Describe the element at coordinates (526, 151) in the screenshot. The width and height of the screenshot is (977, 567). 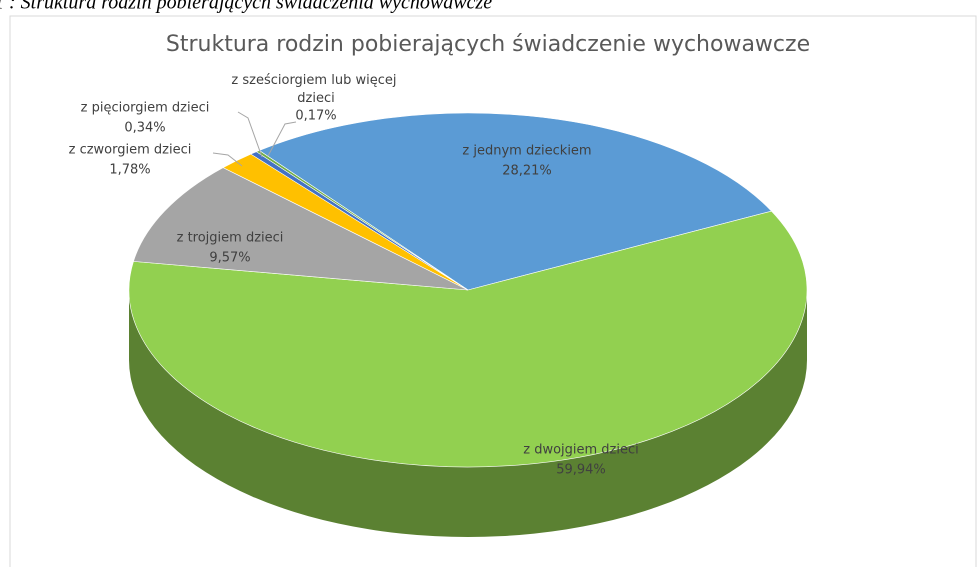
I see `slice-label: z jednym dzieckiem` at that location.